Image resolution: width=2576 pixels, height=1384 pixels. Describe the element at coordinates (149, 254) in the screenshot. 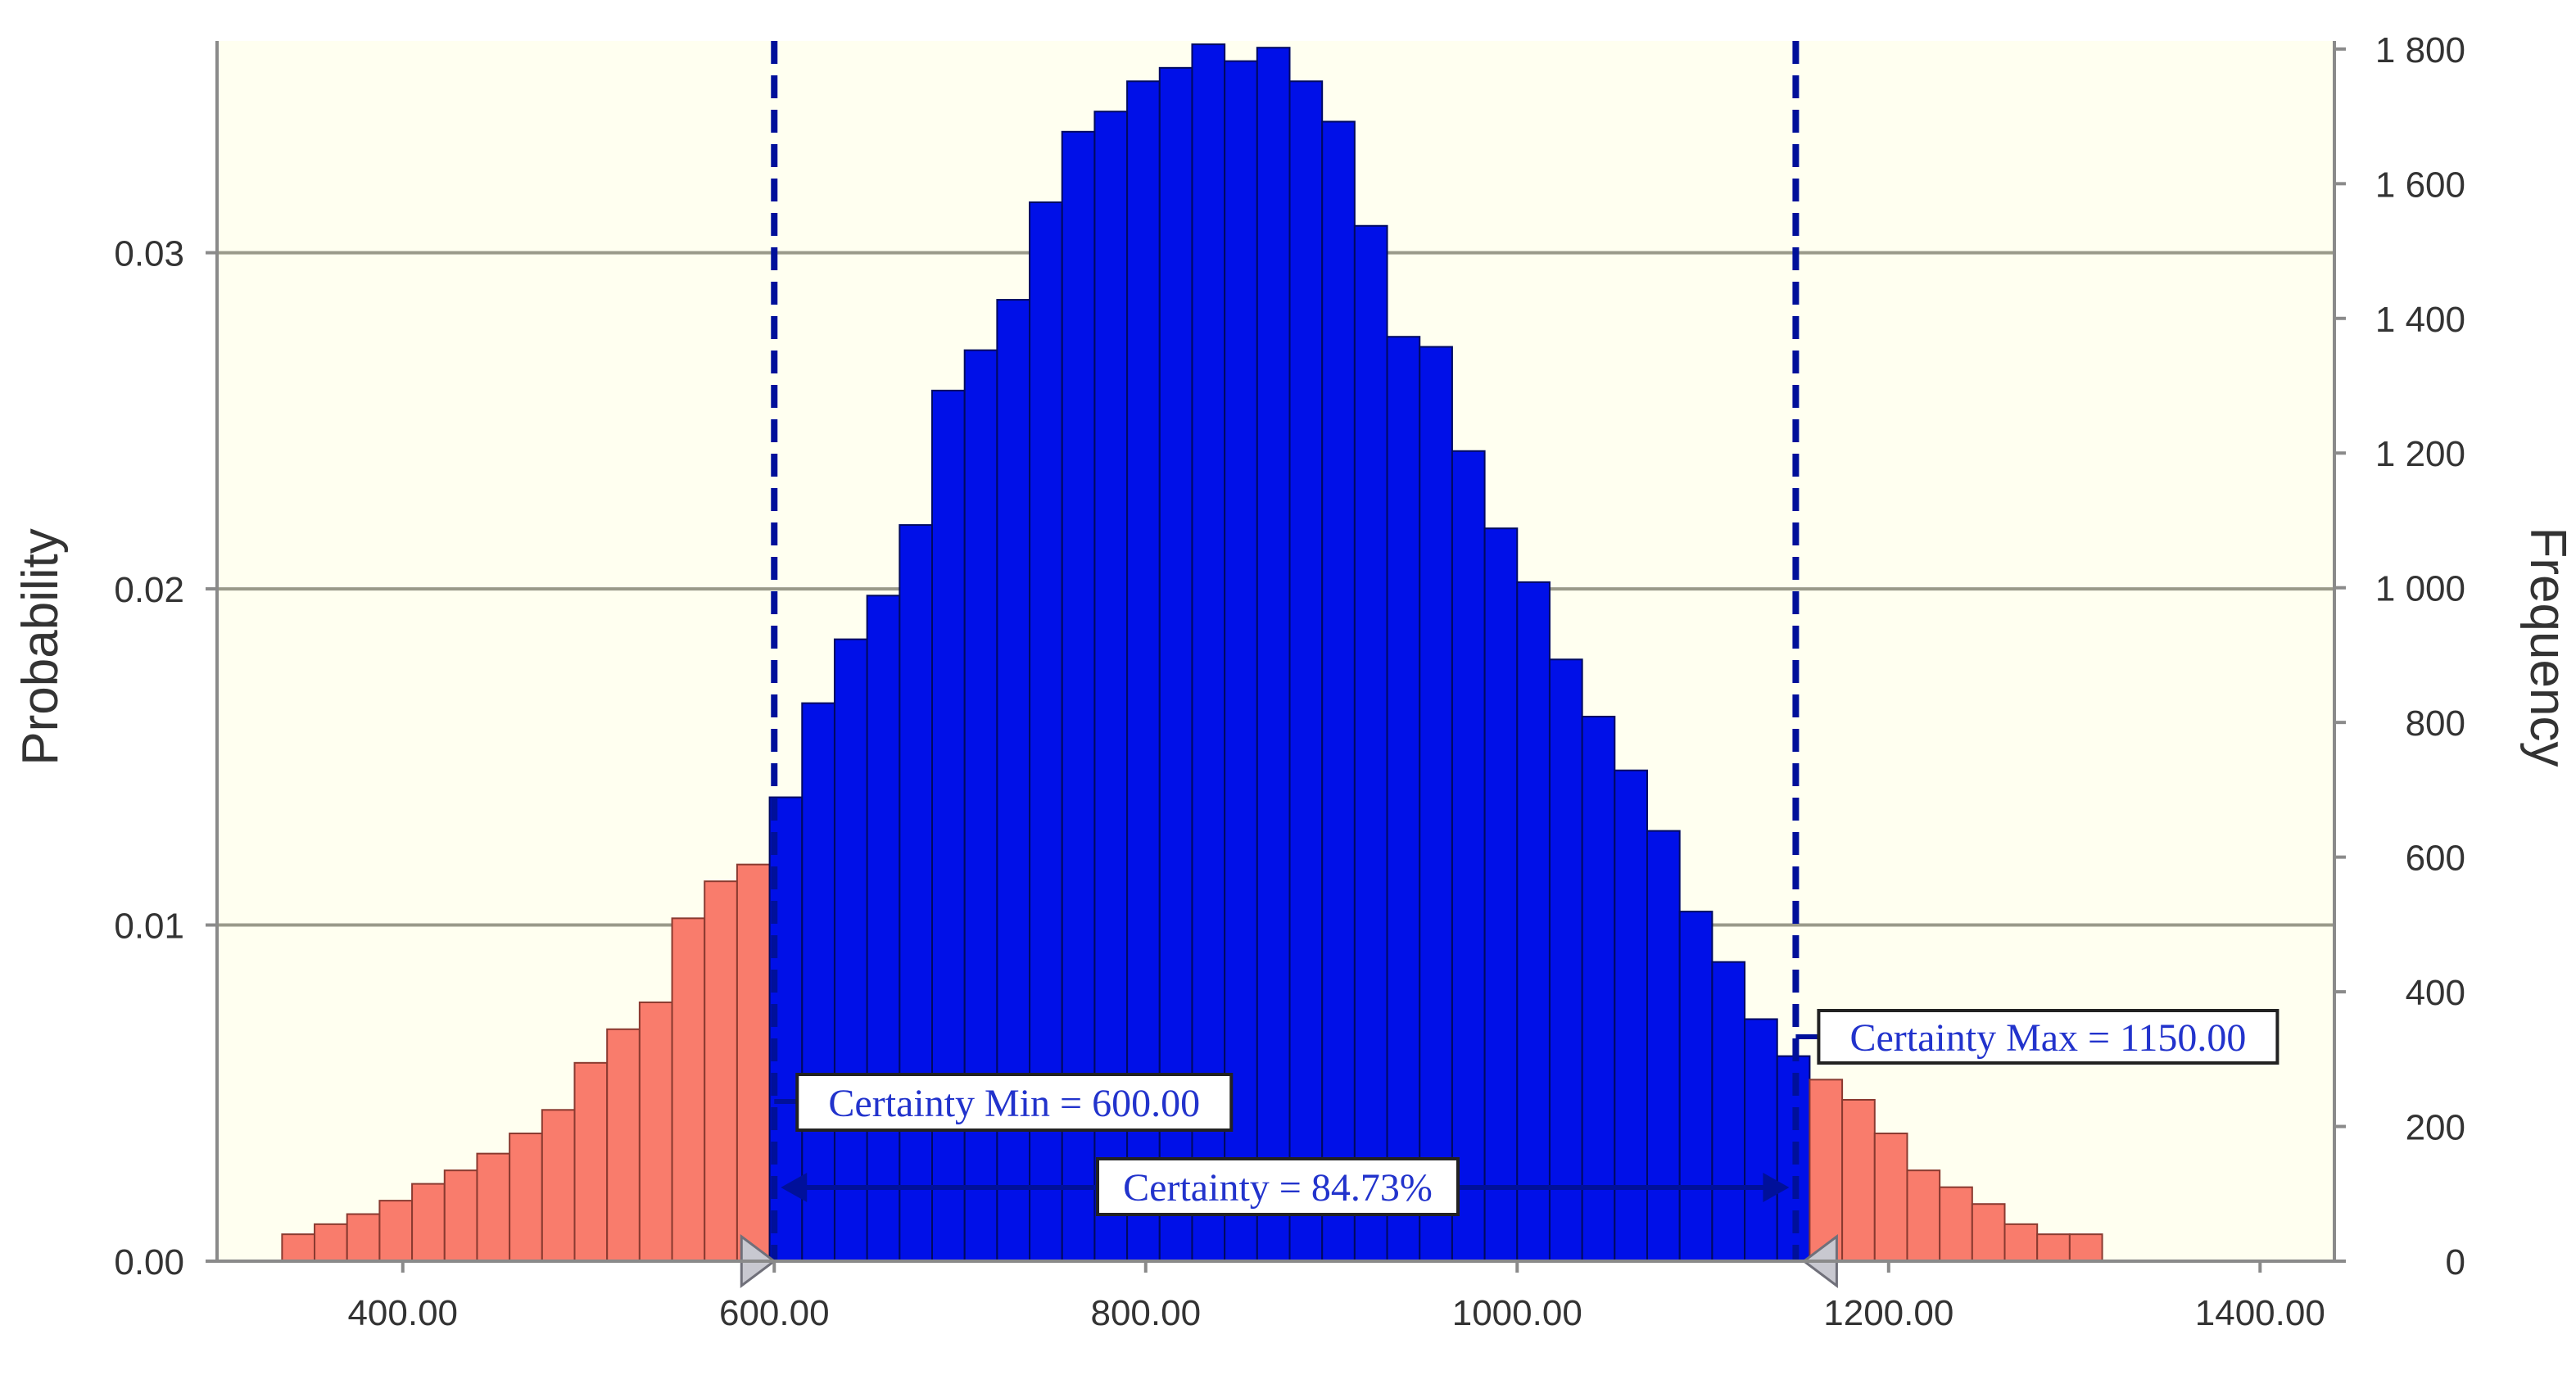

I see `y-tick-label: 0.03` at that location.